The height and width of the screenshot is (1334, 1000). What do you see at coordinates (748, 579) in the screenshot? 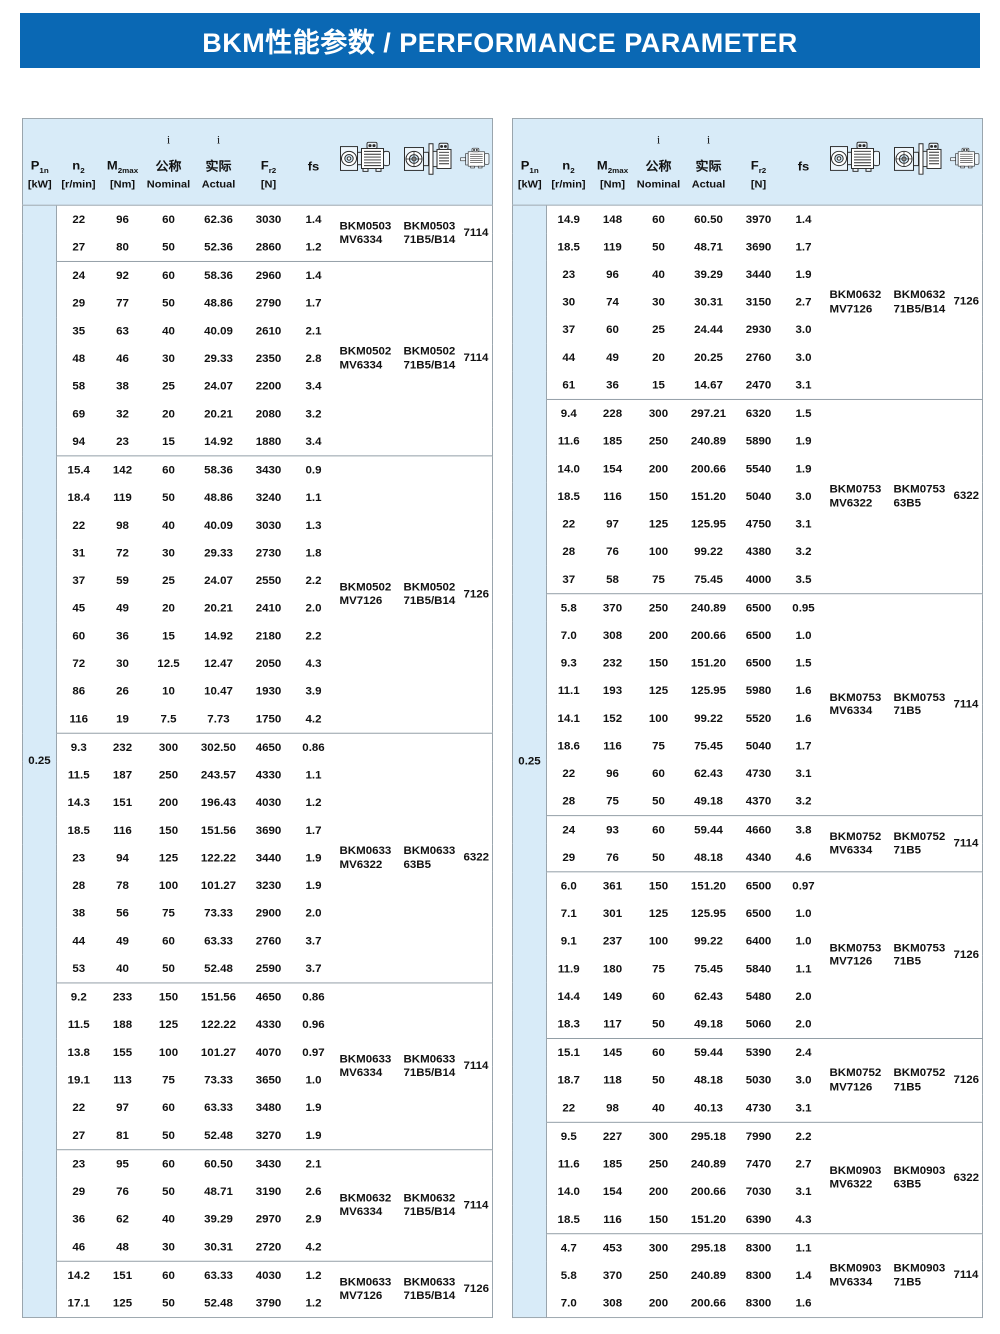
I see `table-row: 37 58 75 75.45 4000 3.5` at bounding box center [748, 579].